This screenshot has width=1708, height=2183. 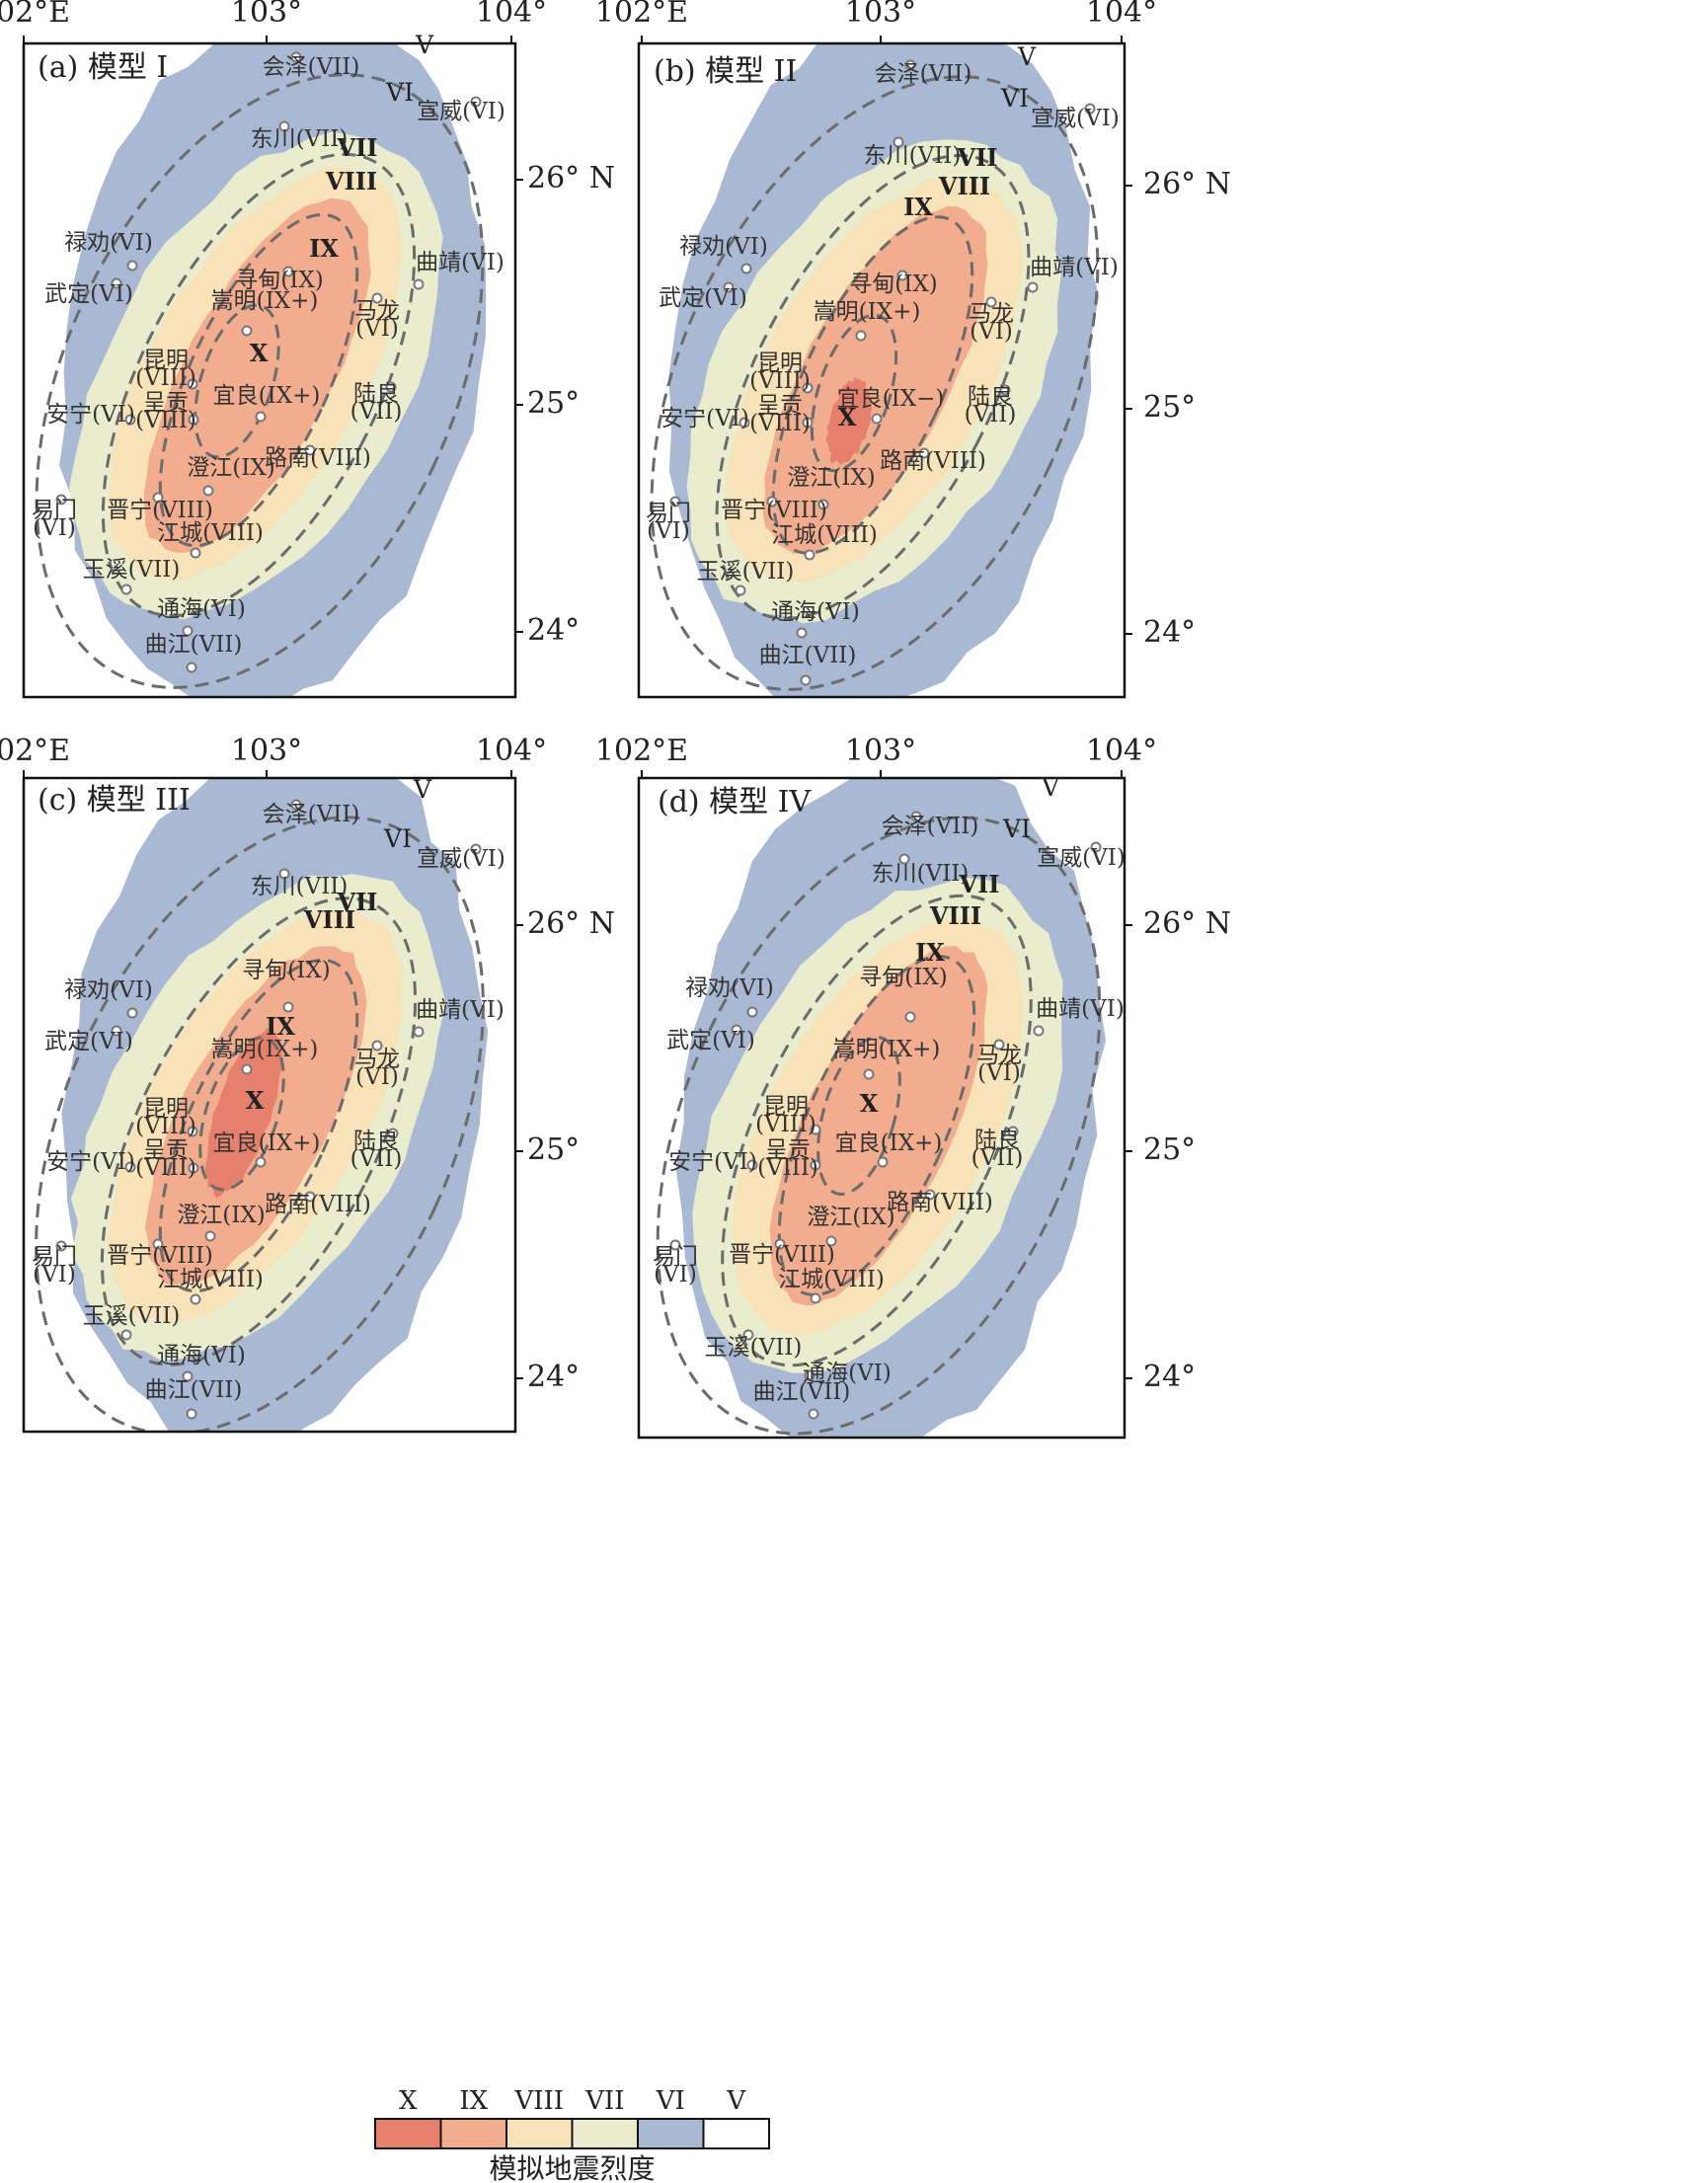 I want to click on city-label: 澄江(IX), so click(x=230, y=468).